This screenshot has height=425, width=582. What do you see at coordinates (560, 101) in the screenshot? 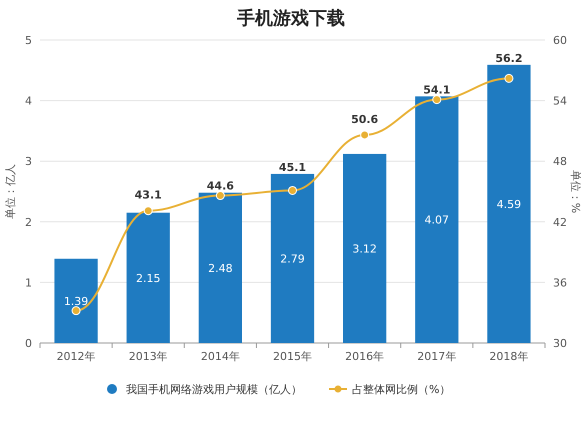
I see `y2-tick-label: 54` at bounding box center [560, 101].